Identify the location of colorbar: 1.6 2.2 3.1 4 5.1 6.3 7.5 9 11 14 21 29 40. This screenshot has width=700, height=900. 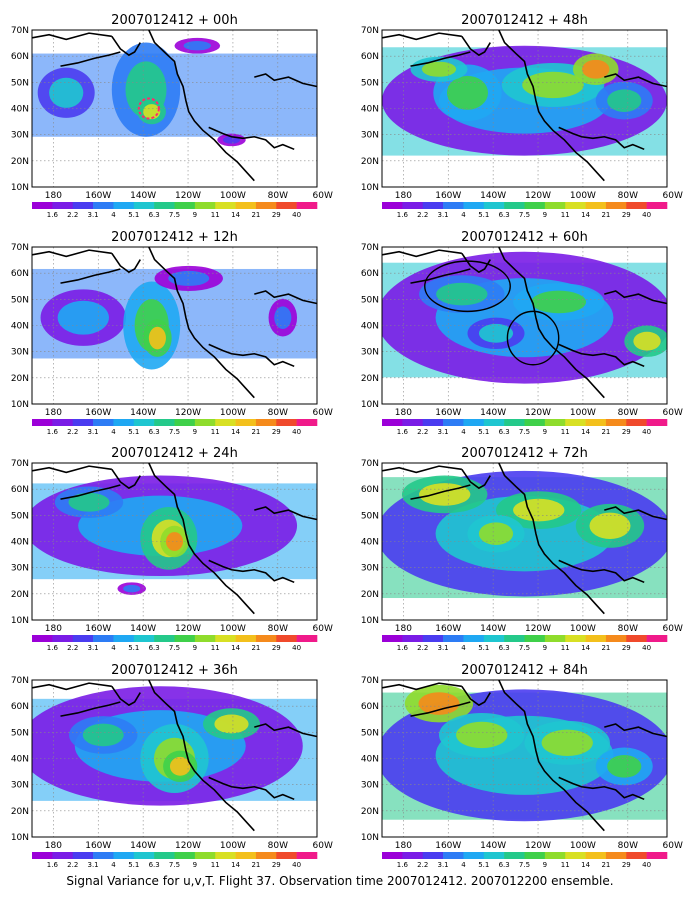
(175, 210).